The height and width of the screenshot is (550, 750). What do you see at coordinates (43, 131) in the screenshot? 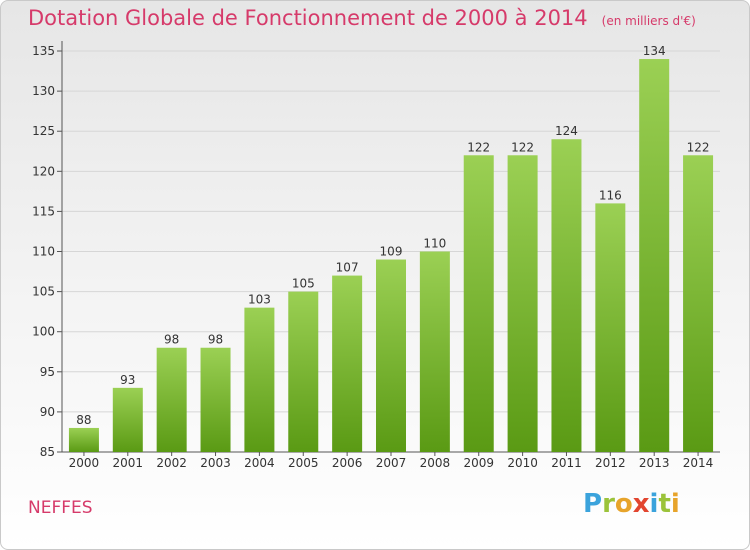
I see `y-tick-label: 125` at bounding box center [43, 131].